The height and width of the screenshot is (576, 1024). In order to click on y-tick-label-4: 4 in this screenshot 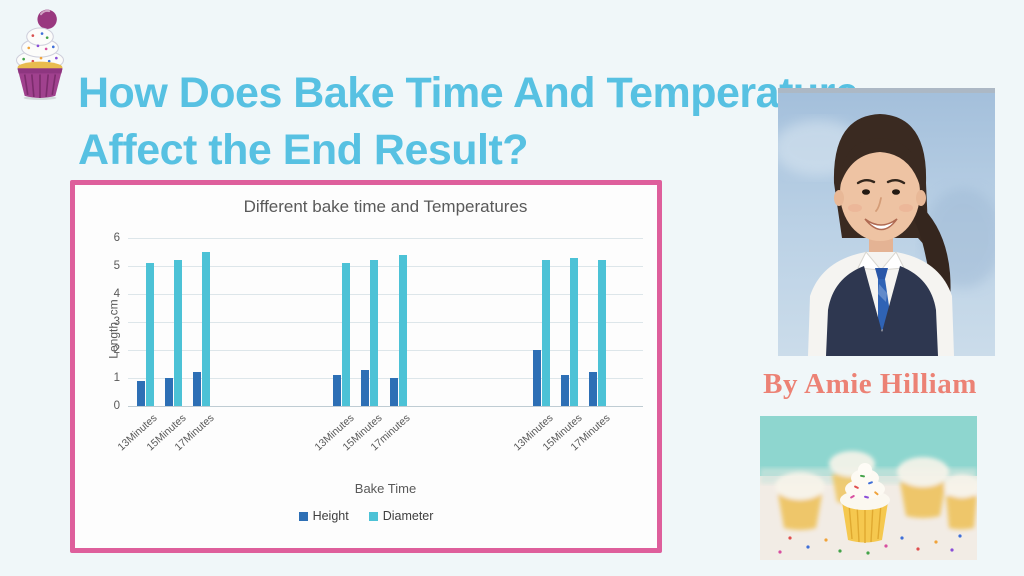, I will do `click(116, 294)`.